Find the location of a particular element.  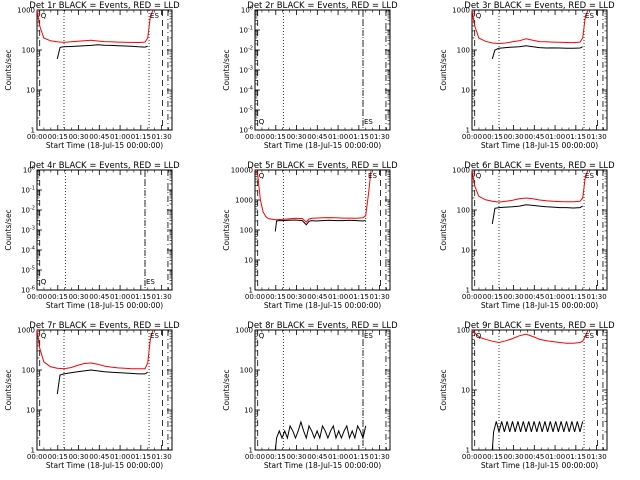

y-tick-label: 10⁻⁵ is located at coordinates (28, 270).